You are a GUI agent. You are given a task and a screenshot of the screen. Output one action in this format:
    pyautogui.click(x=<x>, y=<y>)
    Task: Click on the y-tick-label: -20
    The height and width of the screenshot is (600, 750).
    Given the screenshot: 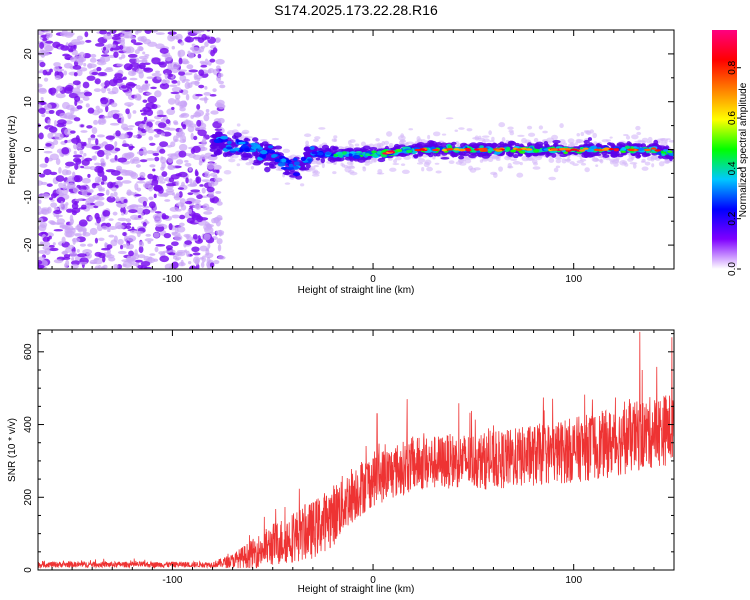 What is the action you would take?
    pyautogui.click(x=28, y=244)
    